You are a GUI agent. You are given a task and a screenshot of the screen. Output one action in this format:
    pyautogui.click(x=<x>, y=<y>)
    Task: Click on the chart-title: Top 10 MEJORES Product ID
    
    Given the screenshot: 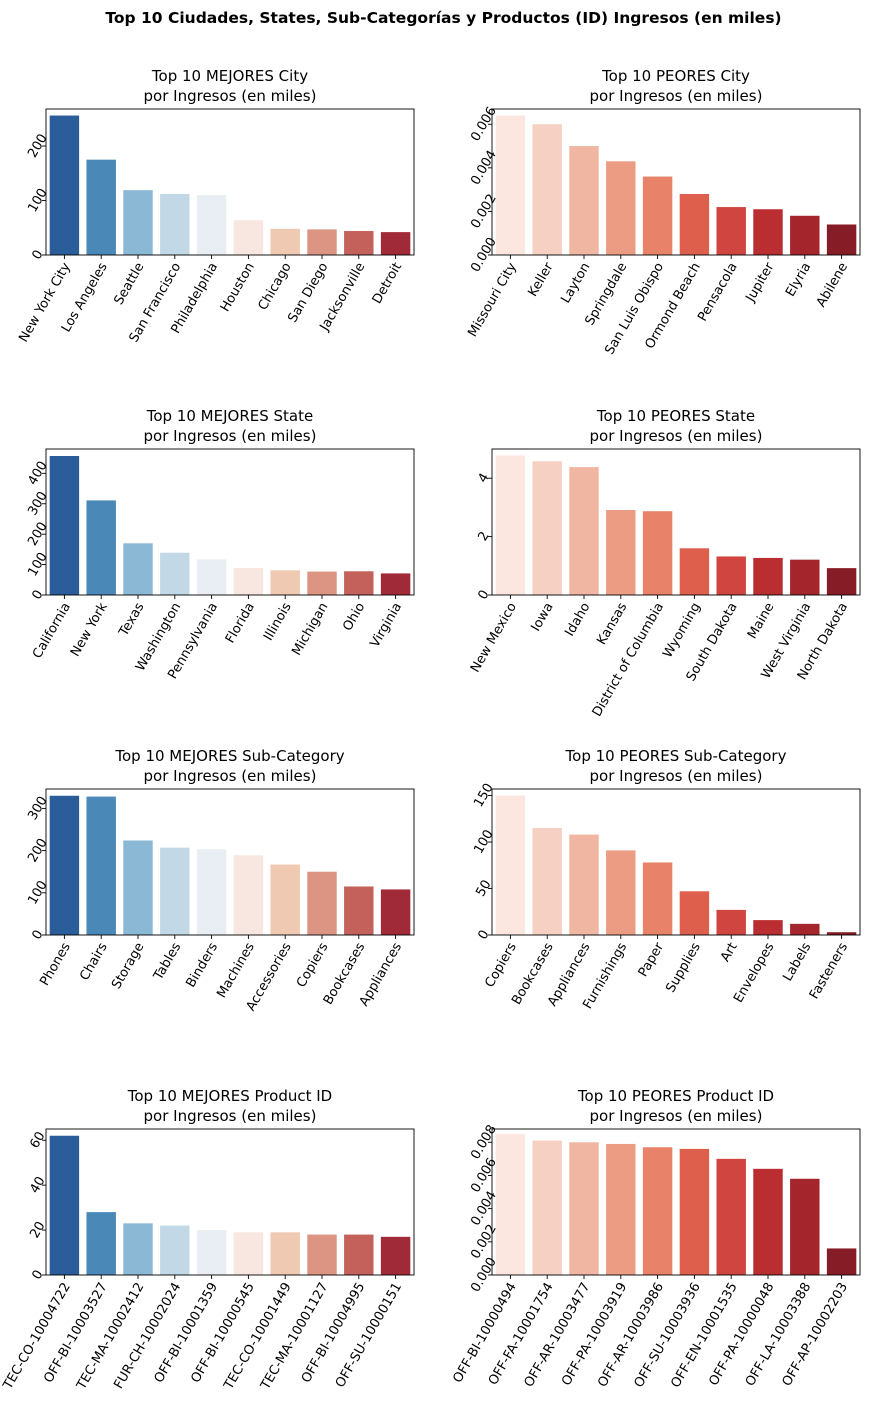 What is the action you would take?
    pyautogui.click(x=229, y=1096)
    